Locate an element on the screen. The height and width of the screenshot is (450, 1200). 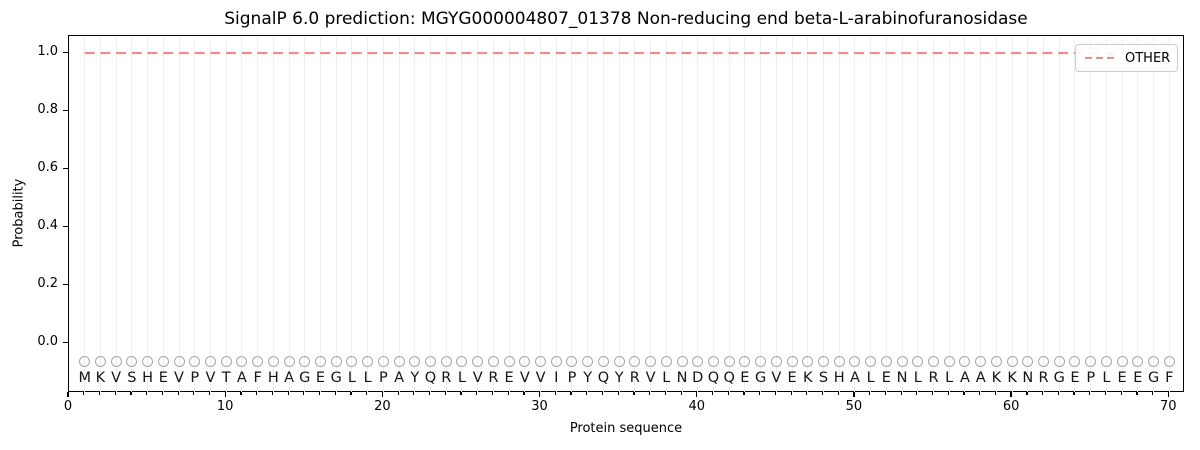
residue-letter: V is located at coordinates (776, 378).